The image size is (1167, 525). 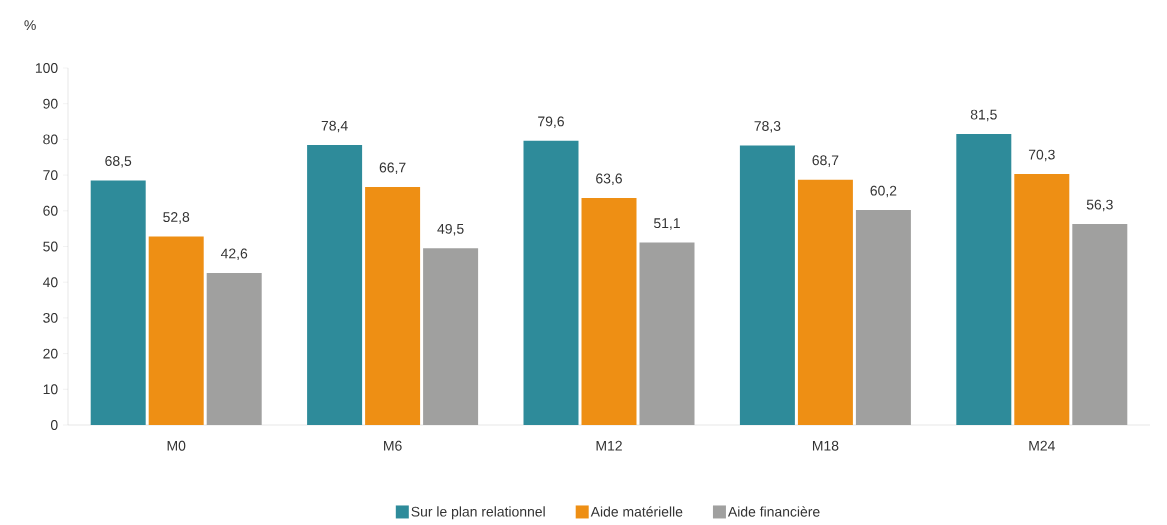 I want to click on data-label: 78,4, so click(x=334, y=126).